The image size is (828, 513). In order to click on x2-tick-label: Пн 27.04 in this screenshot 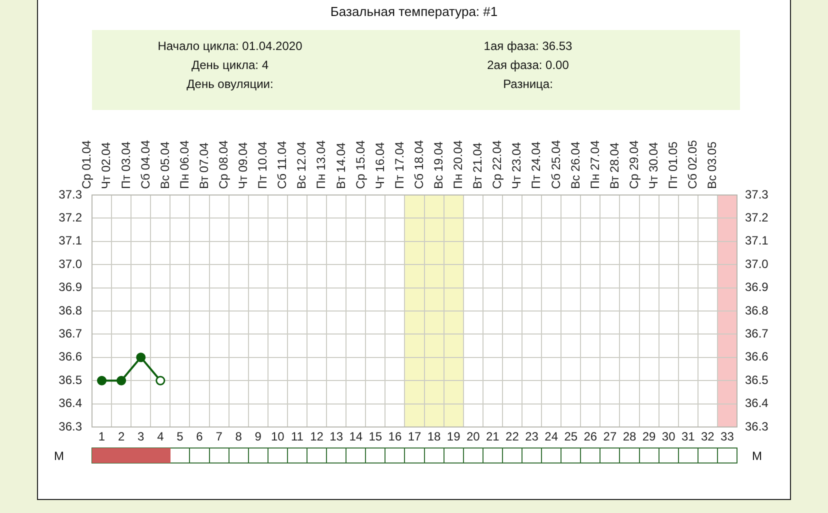, I will do `click(595, 164)`.